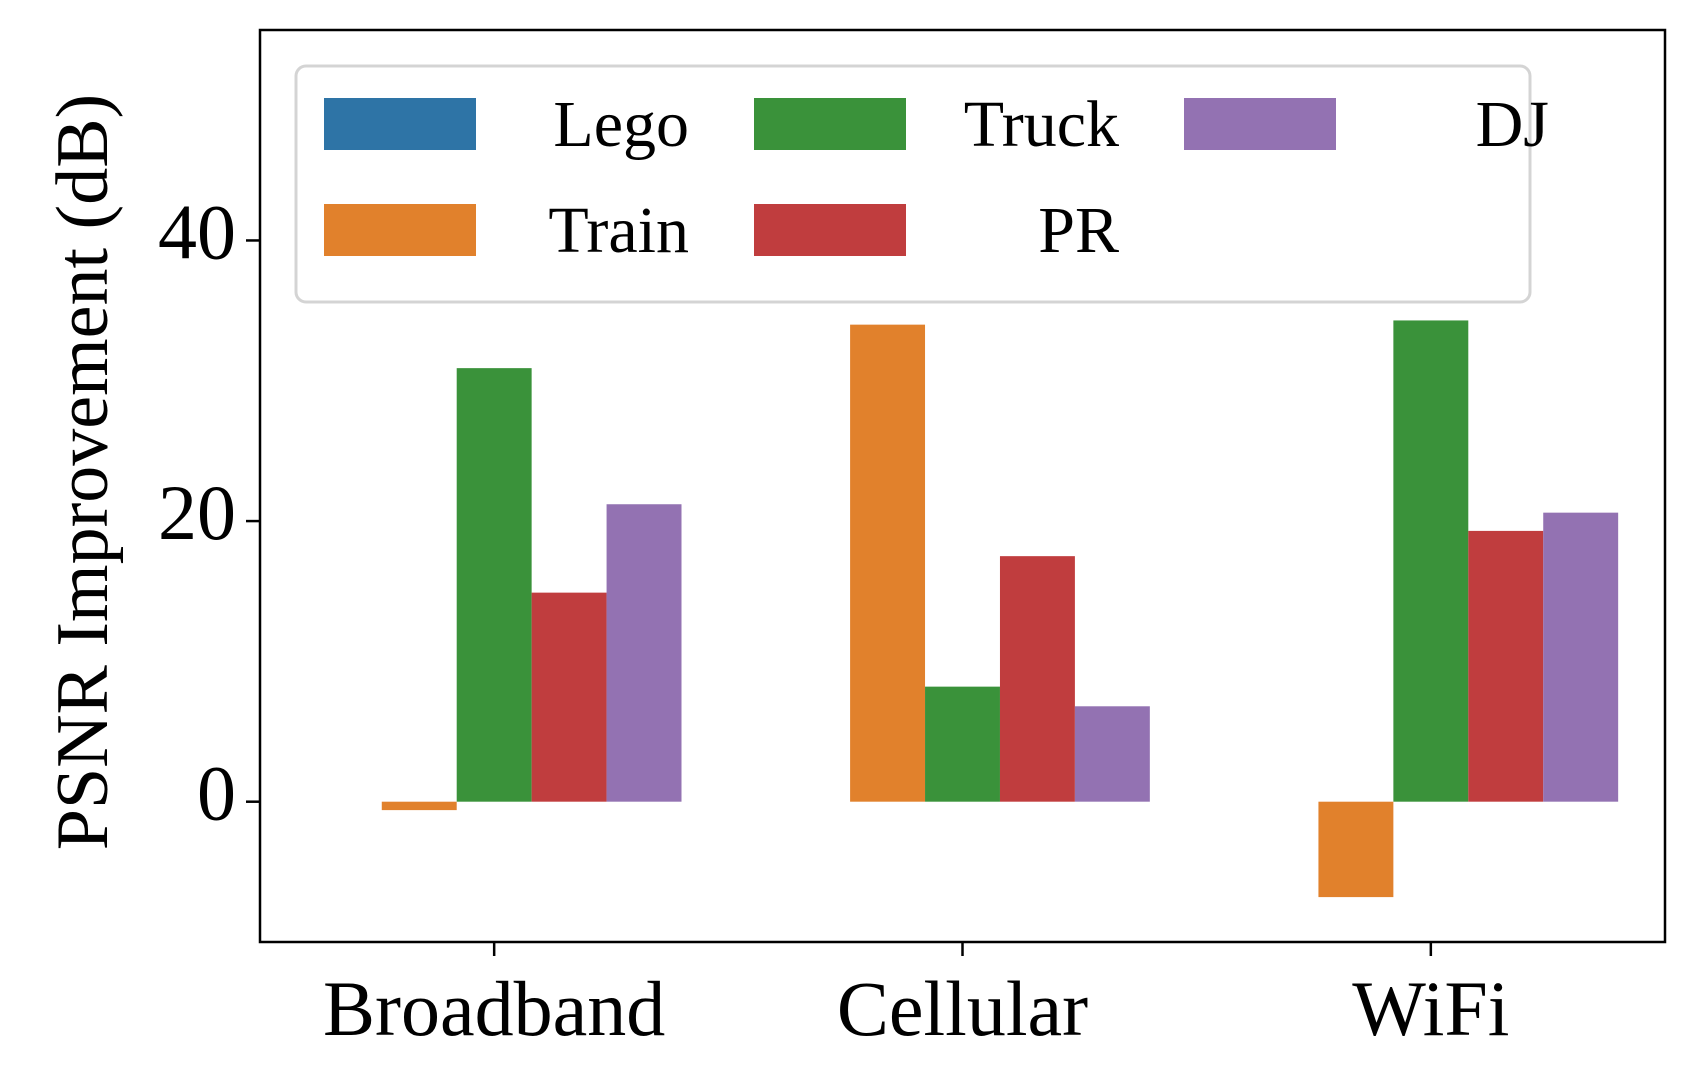 Image resolution: width=1681 pixels, height=1080 pixels. What do you see at coordinates (419, 806) in the screenshot?
I see `bar-train-broadband` at bounding box center [419, 806].